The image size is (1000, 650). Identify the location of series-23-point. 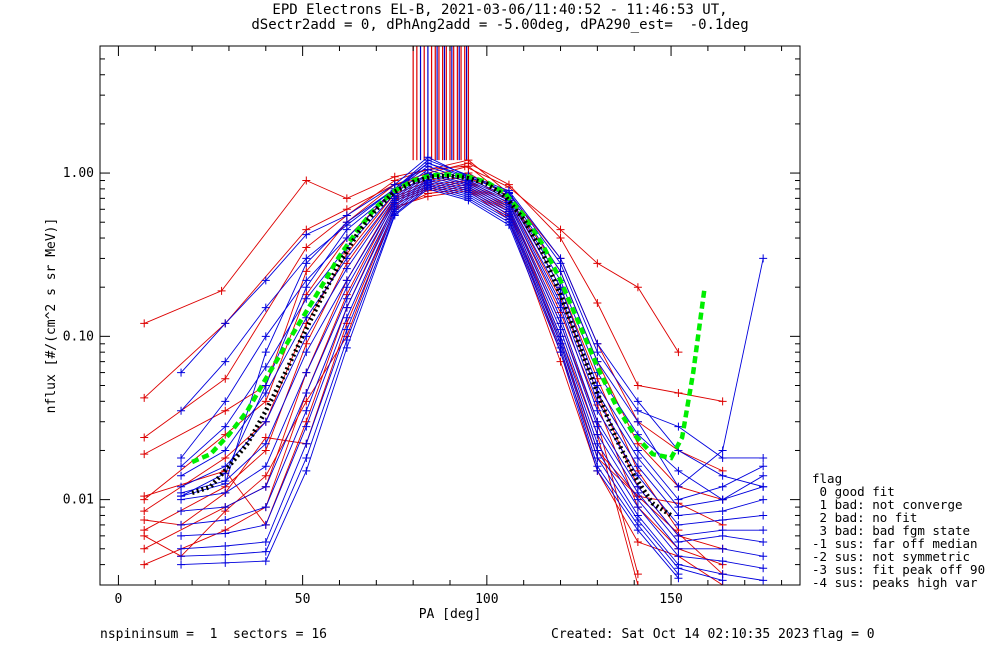
(346, 329).